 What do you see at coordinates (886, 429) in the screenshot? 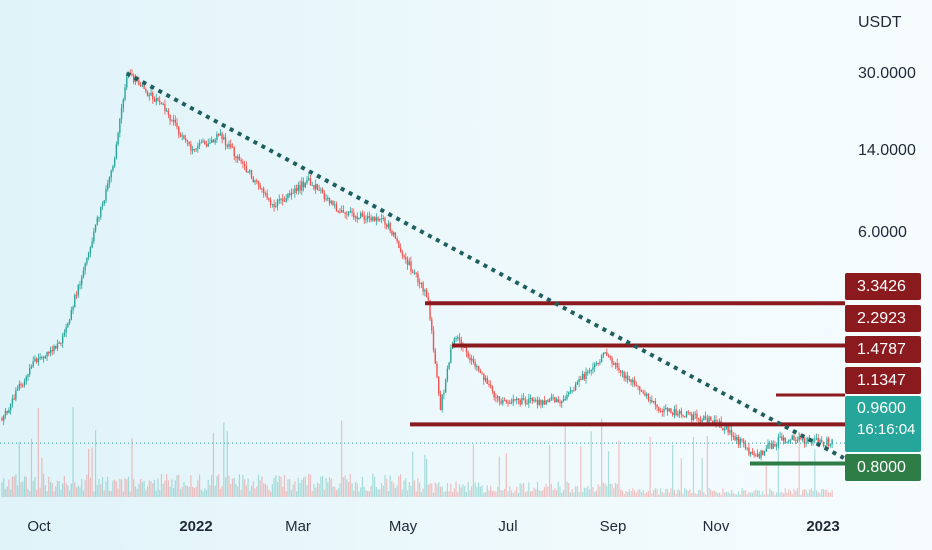
I see `bar-countdown: 16:16:04` at bounding box center [886, 429].